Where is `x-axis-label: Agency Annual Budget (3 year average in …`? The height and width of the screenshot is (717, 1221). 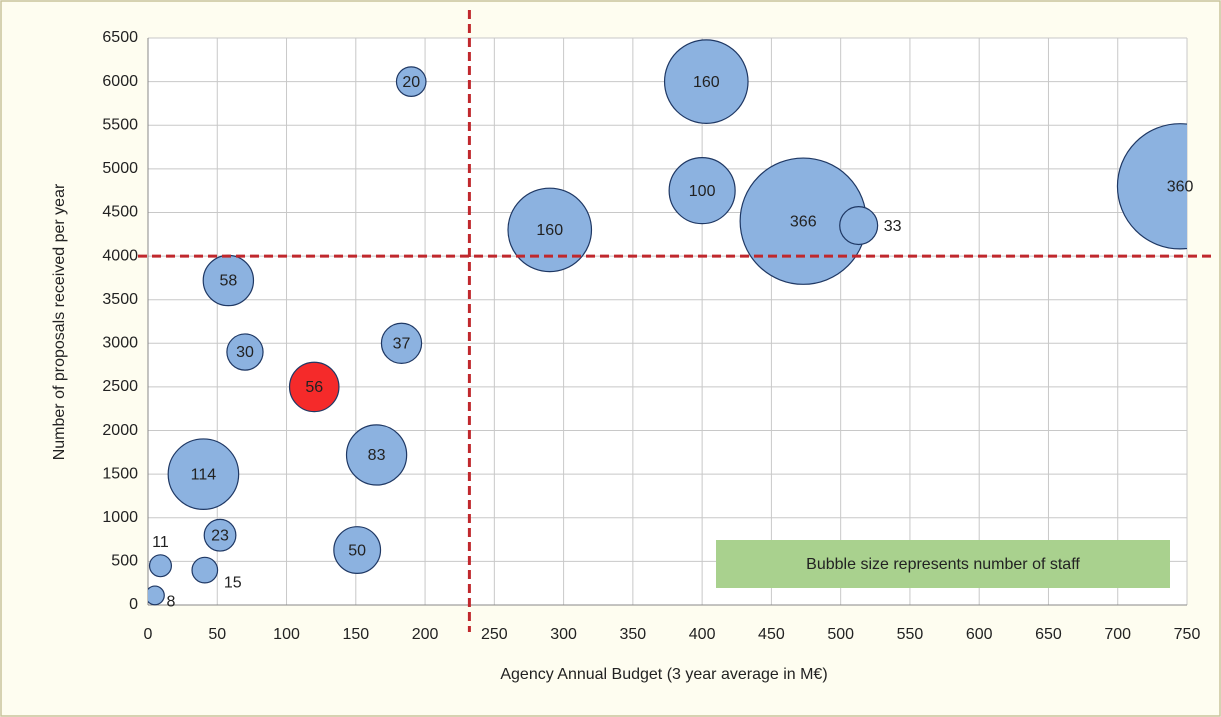 x-axis-label: Agency Annual Budget (3 year average in … is located at coordinates (663, 674).